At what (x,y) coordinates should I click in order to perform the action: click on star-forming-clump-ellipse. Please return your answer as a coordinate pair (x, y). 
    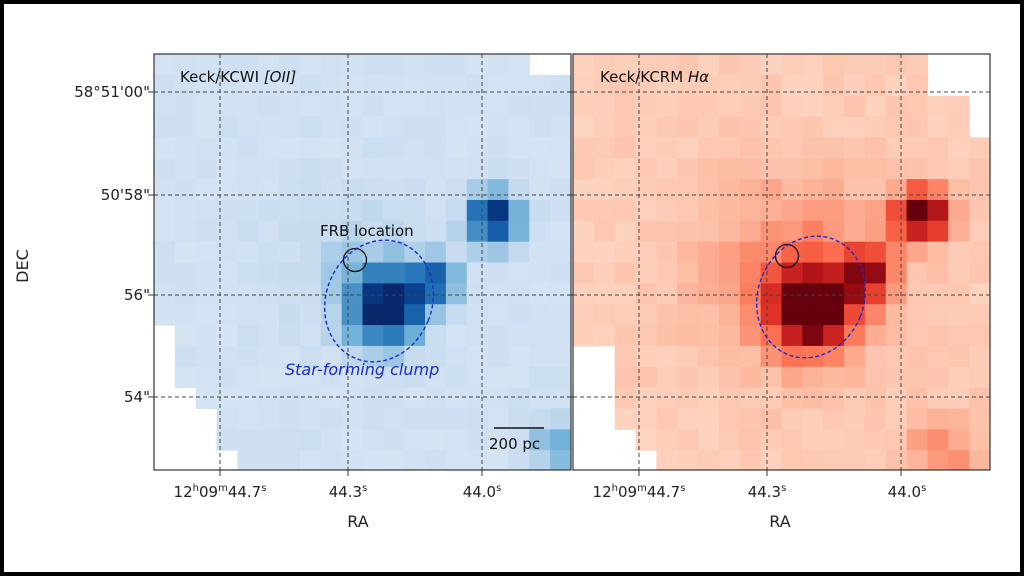
    Looking at the image, I should click on (379, 301).